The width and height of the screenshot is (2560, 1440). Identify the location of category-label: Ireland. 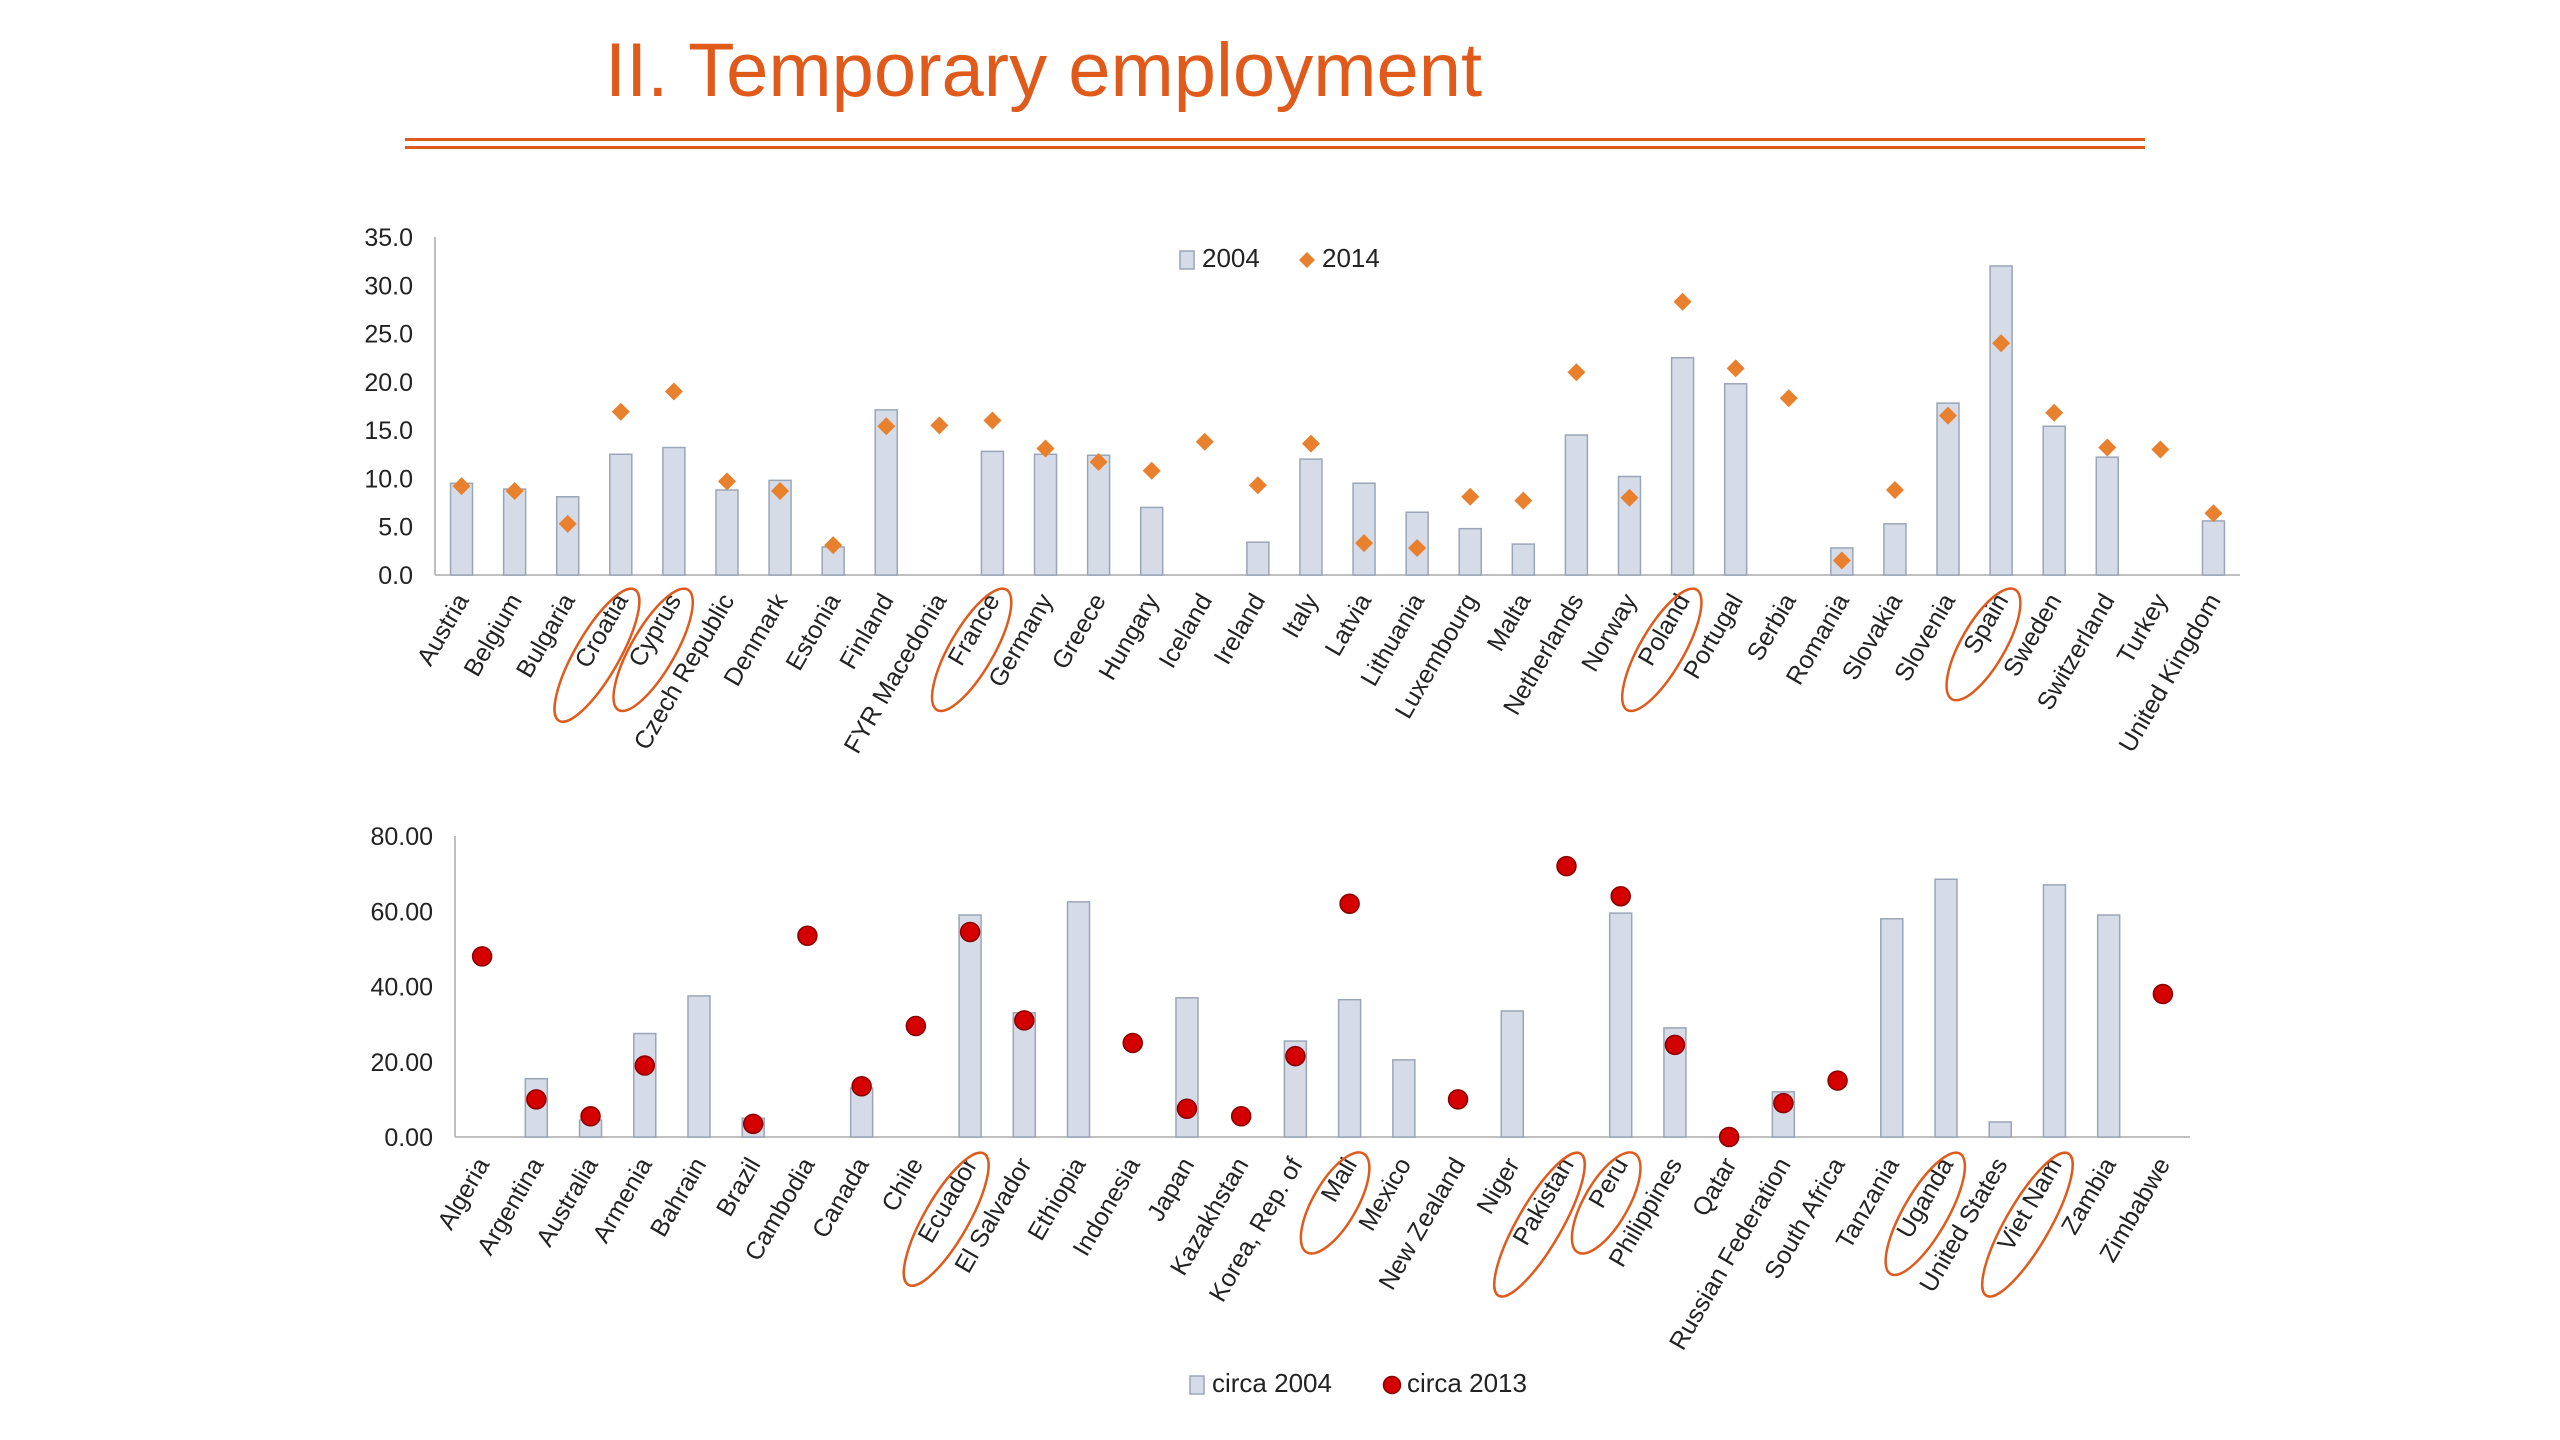
(1240, 629).